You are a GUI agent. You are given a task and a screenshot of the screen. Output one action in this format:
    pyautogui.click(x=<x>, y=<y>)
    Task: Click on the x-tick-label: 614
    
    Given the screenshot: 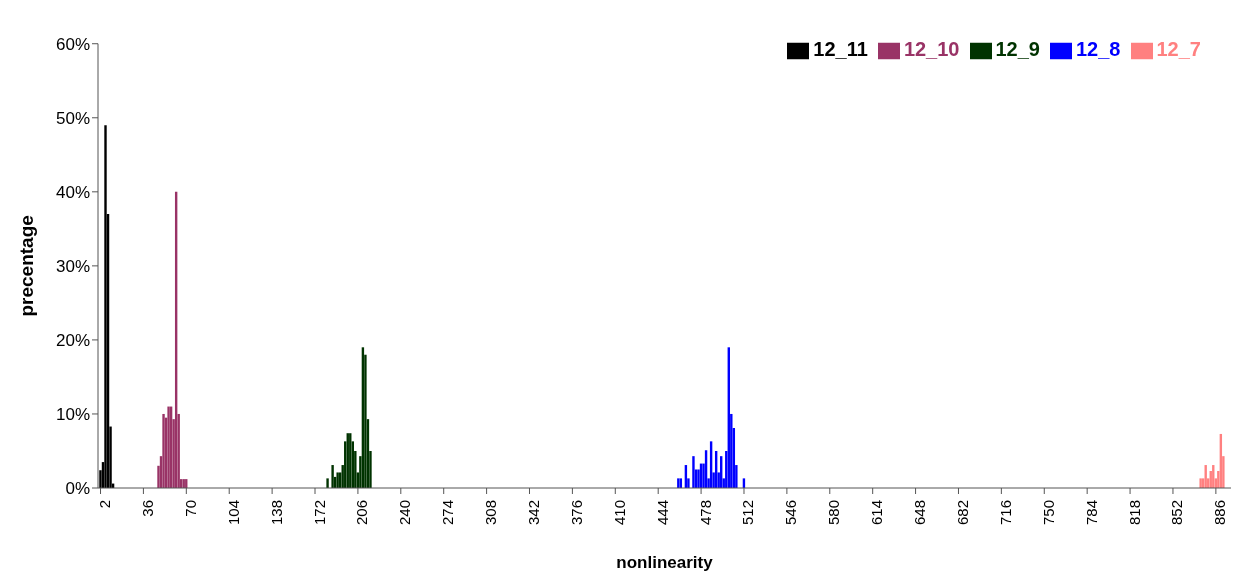 What is the action you would take?
    pyautogui.click(x=877, y=513)
    